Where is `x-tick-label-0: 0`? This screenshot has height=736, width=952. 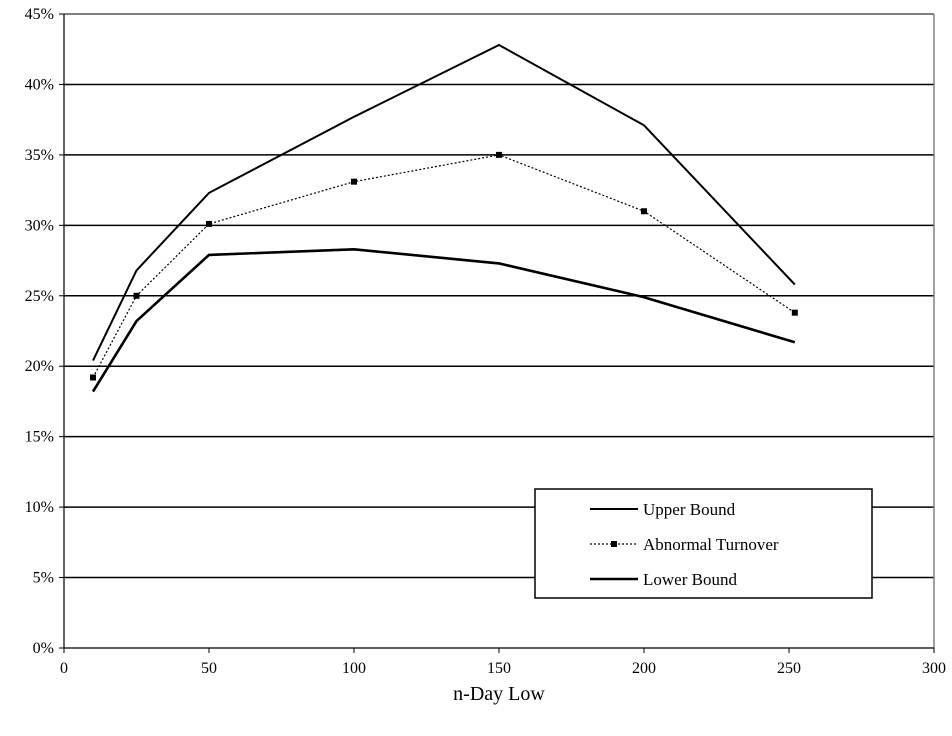
x-tick-label-0: 0 is located at coordinates (64, 668).